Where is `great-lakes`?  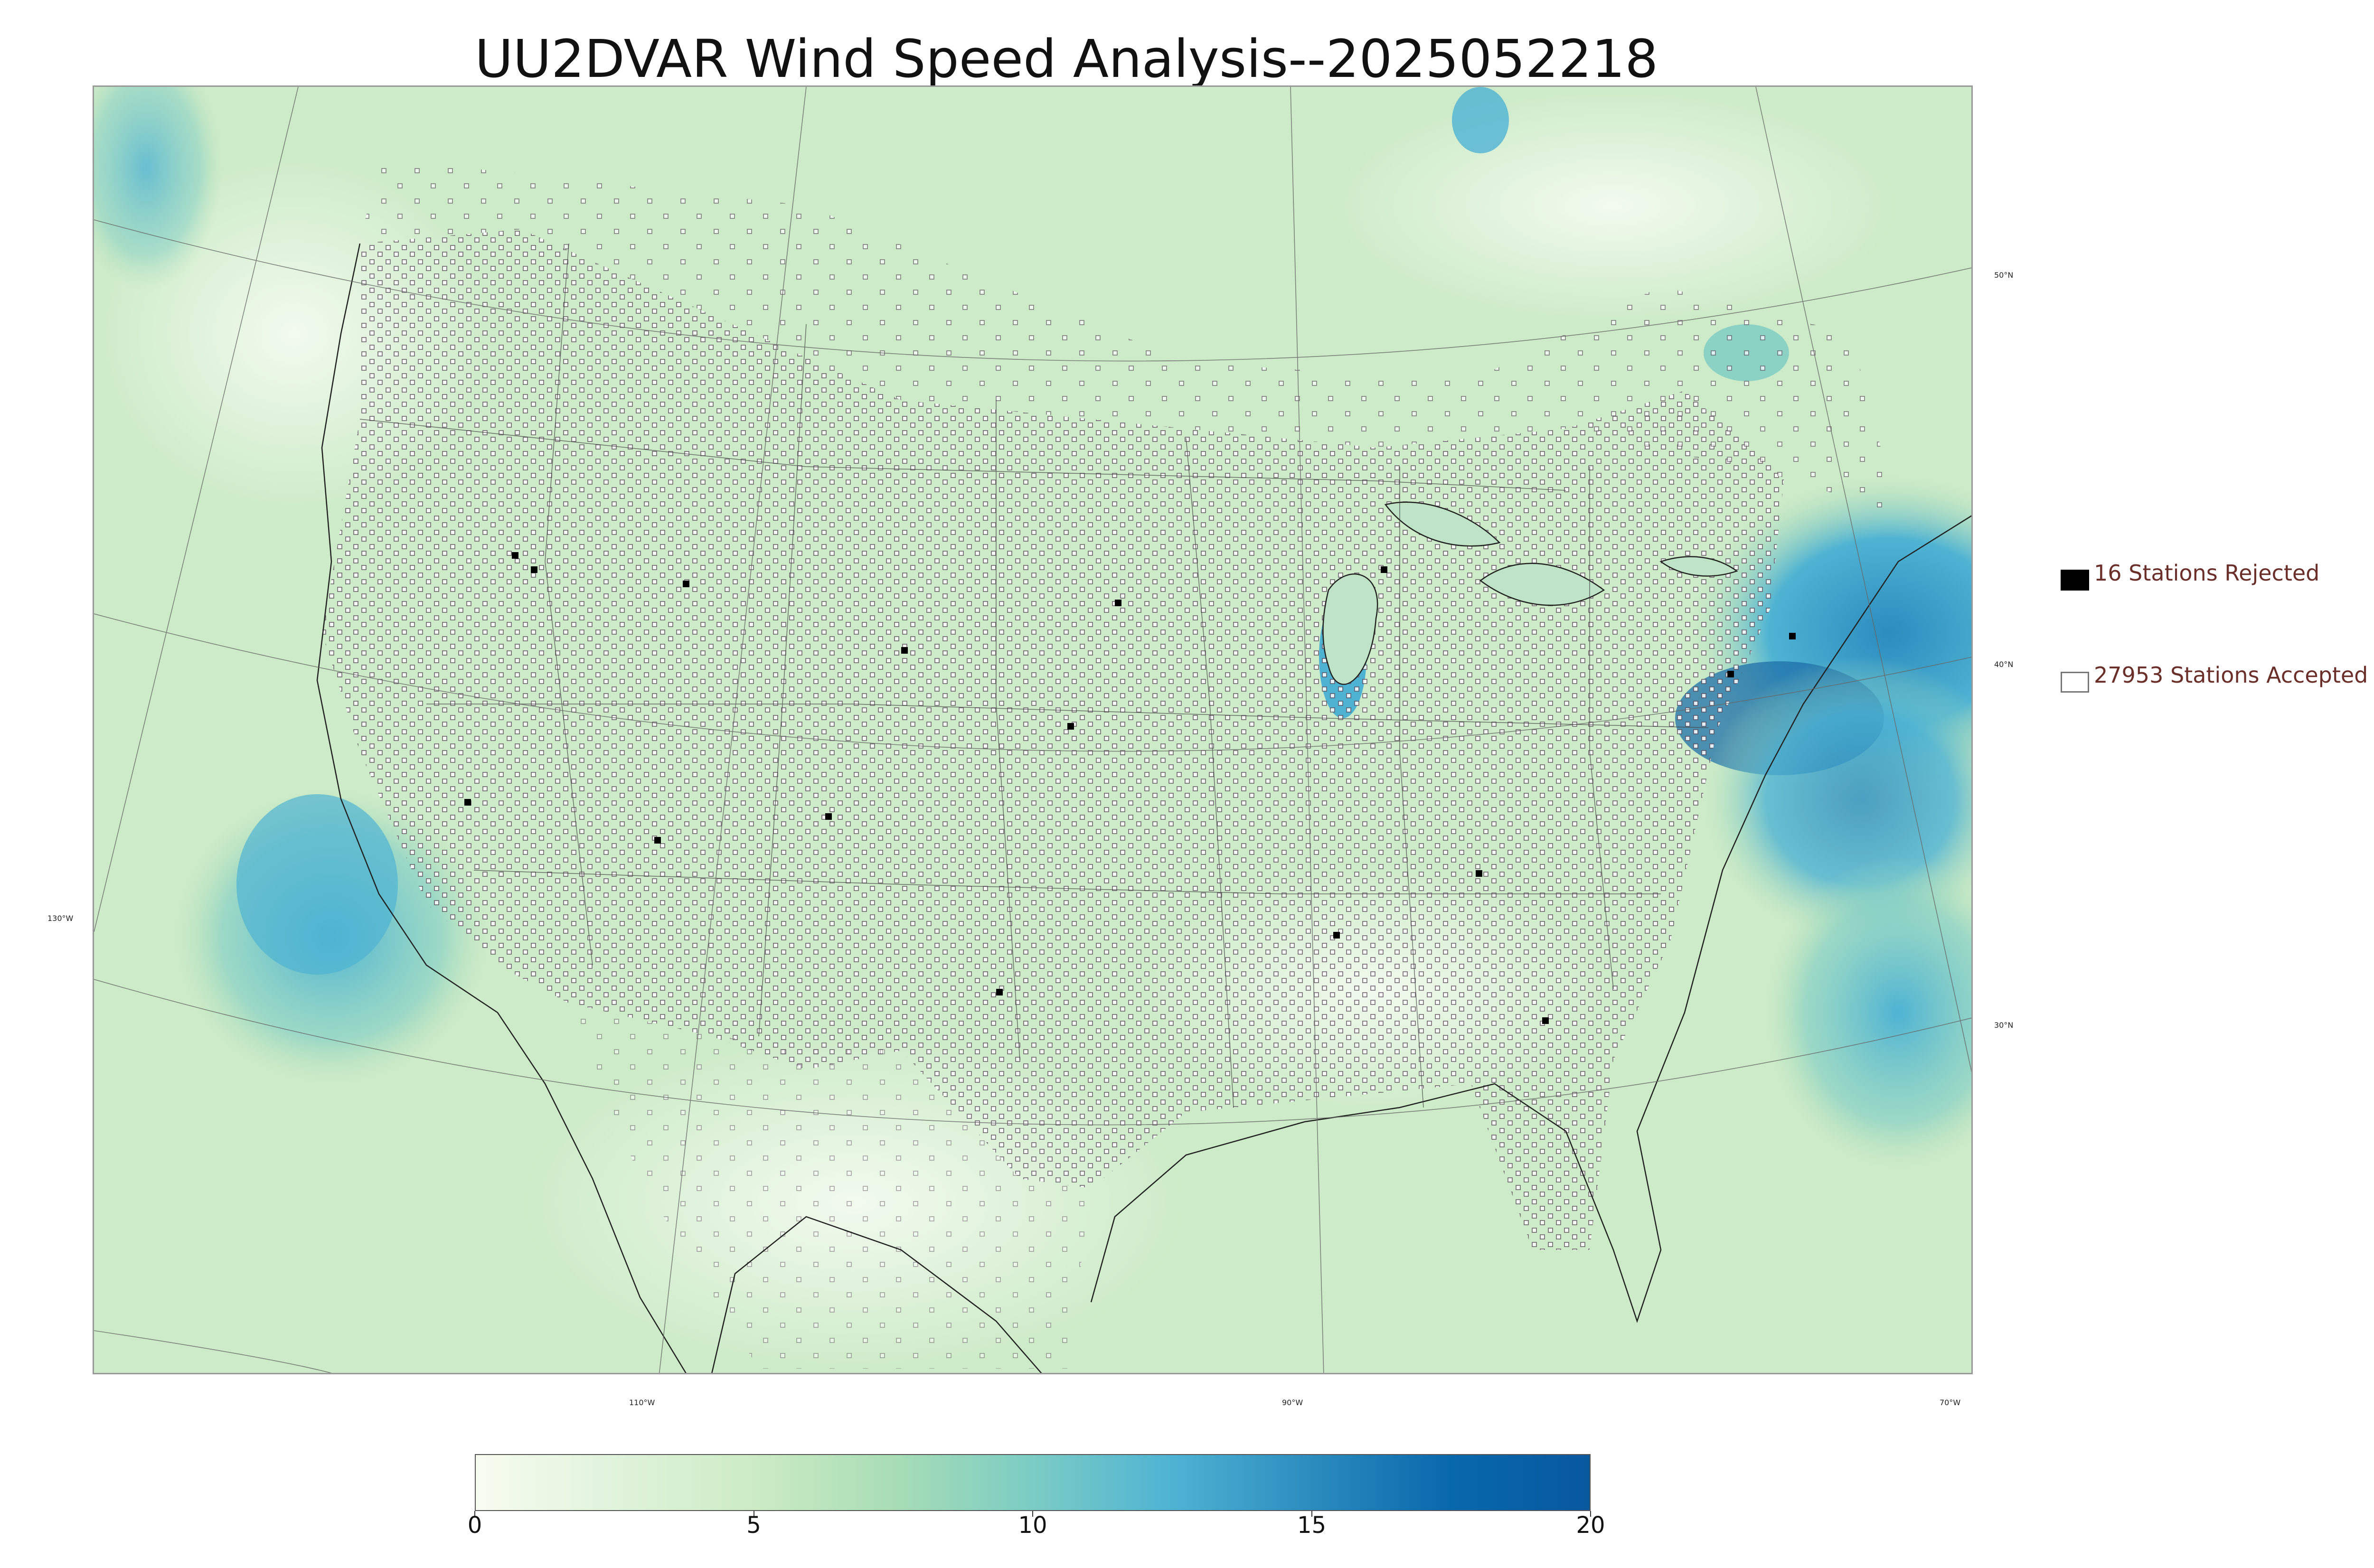
great-lakes is located at coordinates (1530, 593).